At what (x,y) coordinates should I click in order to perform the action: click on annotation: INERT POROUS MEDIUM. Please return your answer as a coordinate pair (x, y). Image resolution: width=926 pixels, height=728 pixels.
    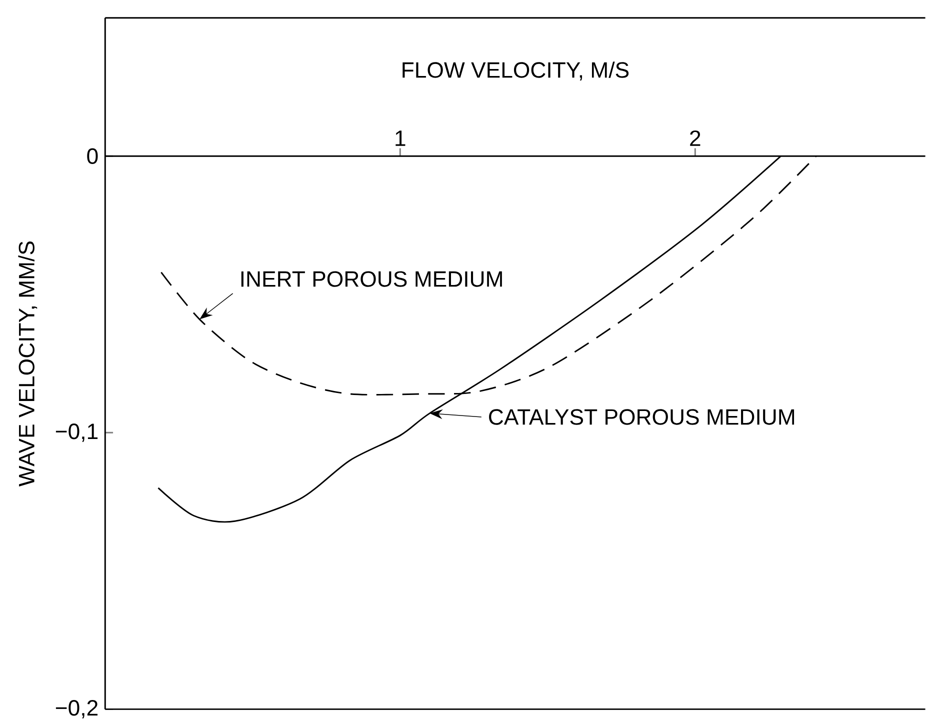
    Looking at the image, I should click on (371, 279).